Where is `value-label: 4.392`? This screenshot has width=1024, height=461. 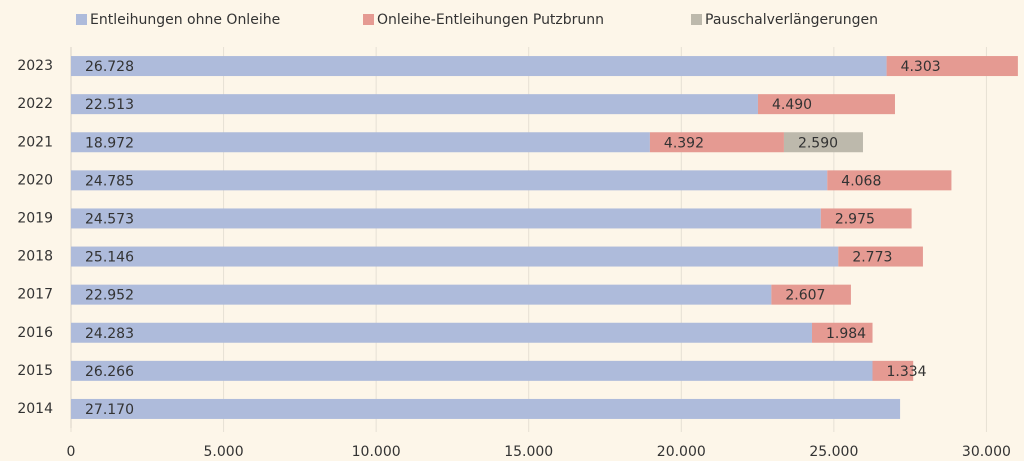
value-label: 4.392 is located at coordinates (684, 143).